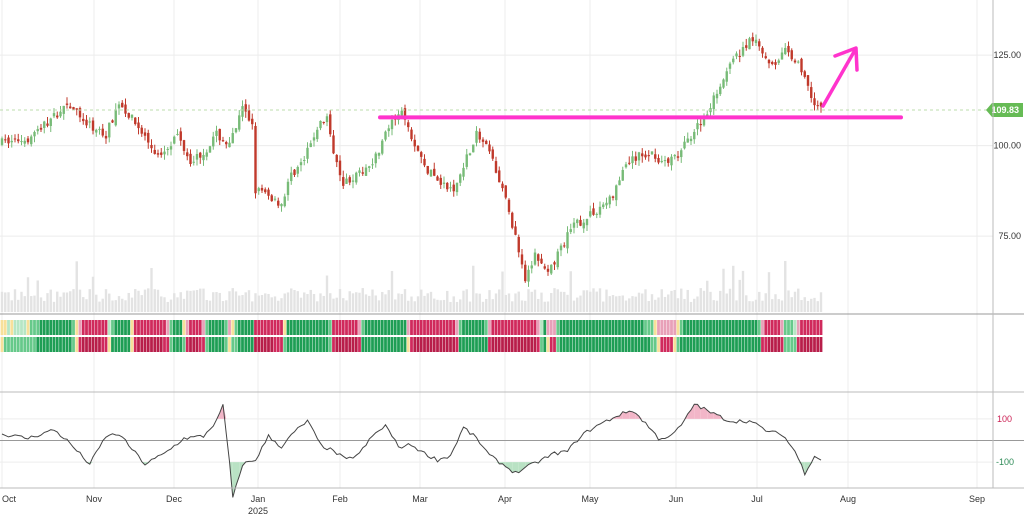 The width and height of the screenshot is (1024, 523). I want to click on month-label: Dec, so click(174, 499).